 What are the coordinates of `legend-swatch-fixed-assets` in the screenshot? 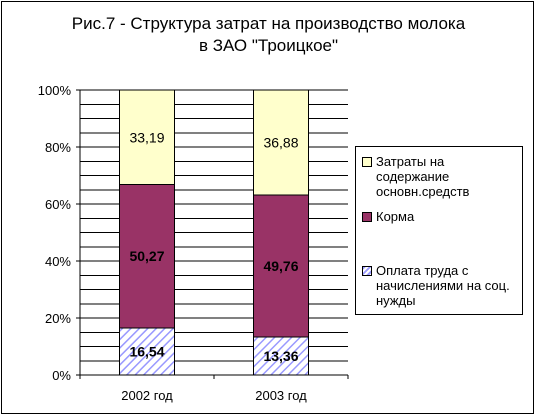 It's located at (367, 162).